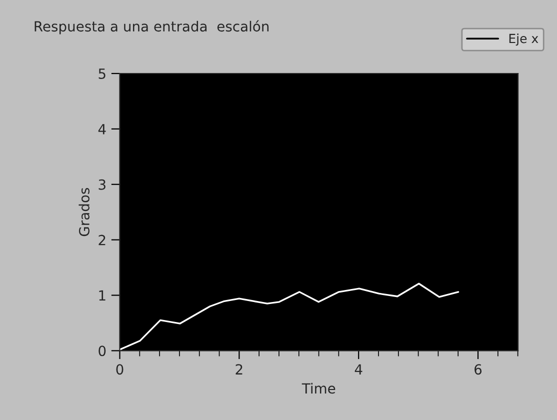  Describe the element at coordinates (319, 388) in the screenshot. I see `x-axis-title: Time` at that location.